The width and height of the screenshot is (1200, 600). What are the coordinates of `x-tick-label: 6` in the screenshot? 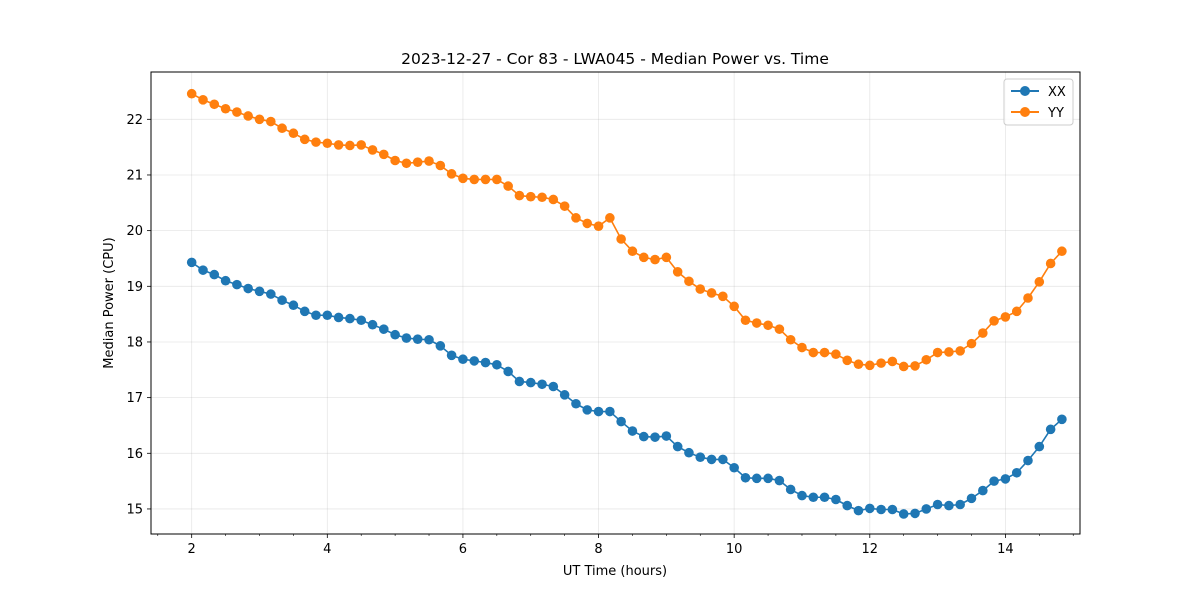 It's located at (463, 549).